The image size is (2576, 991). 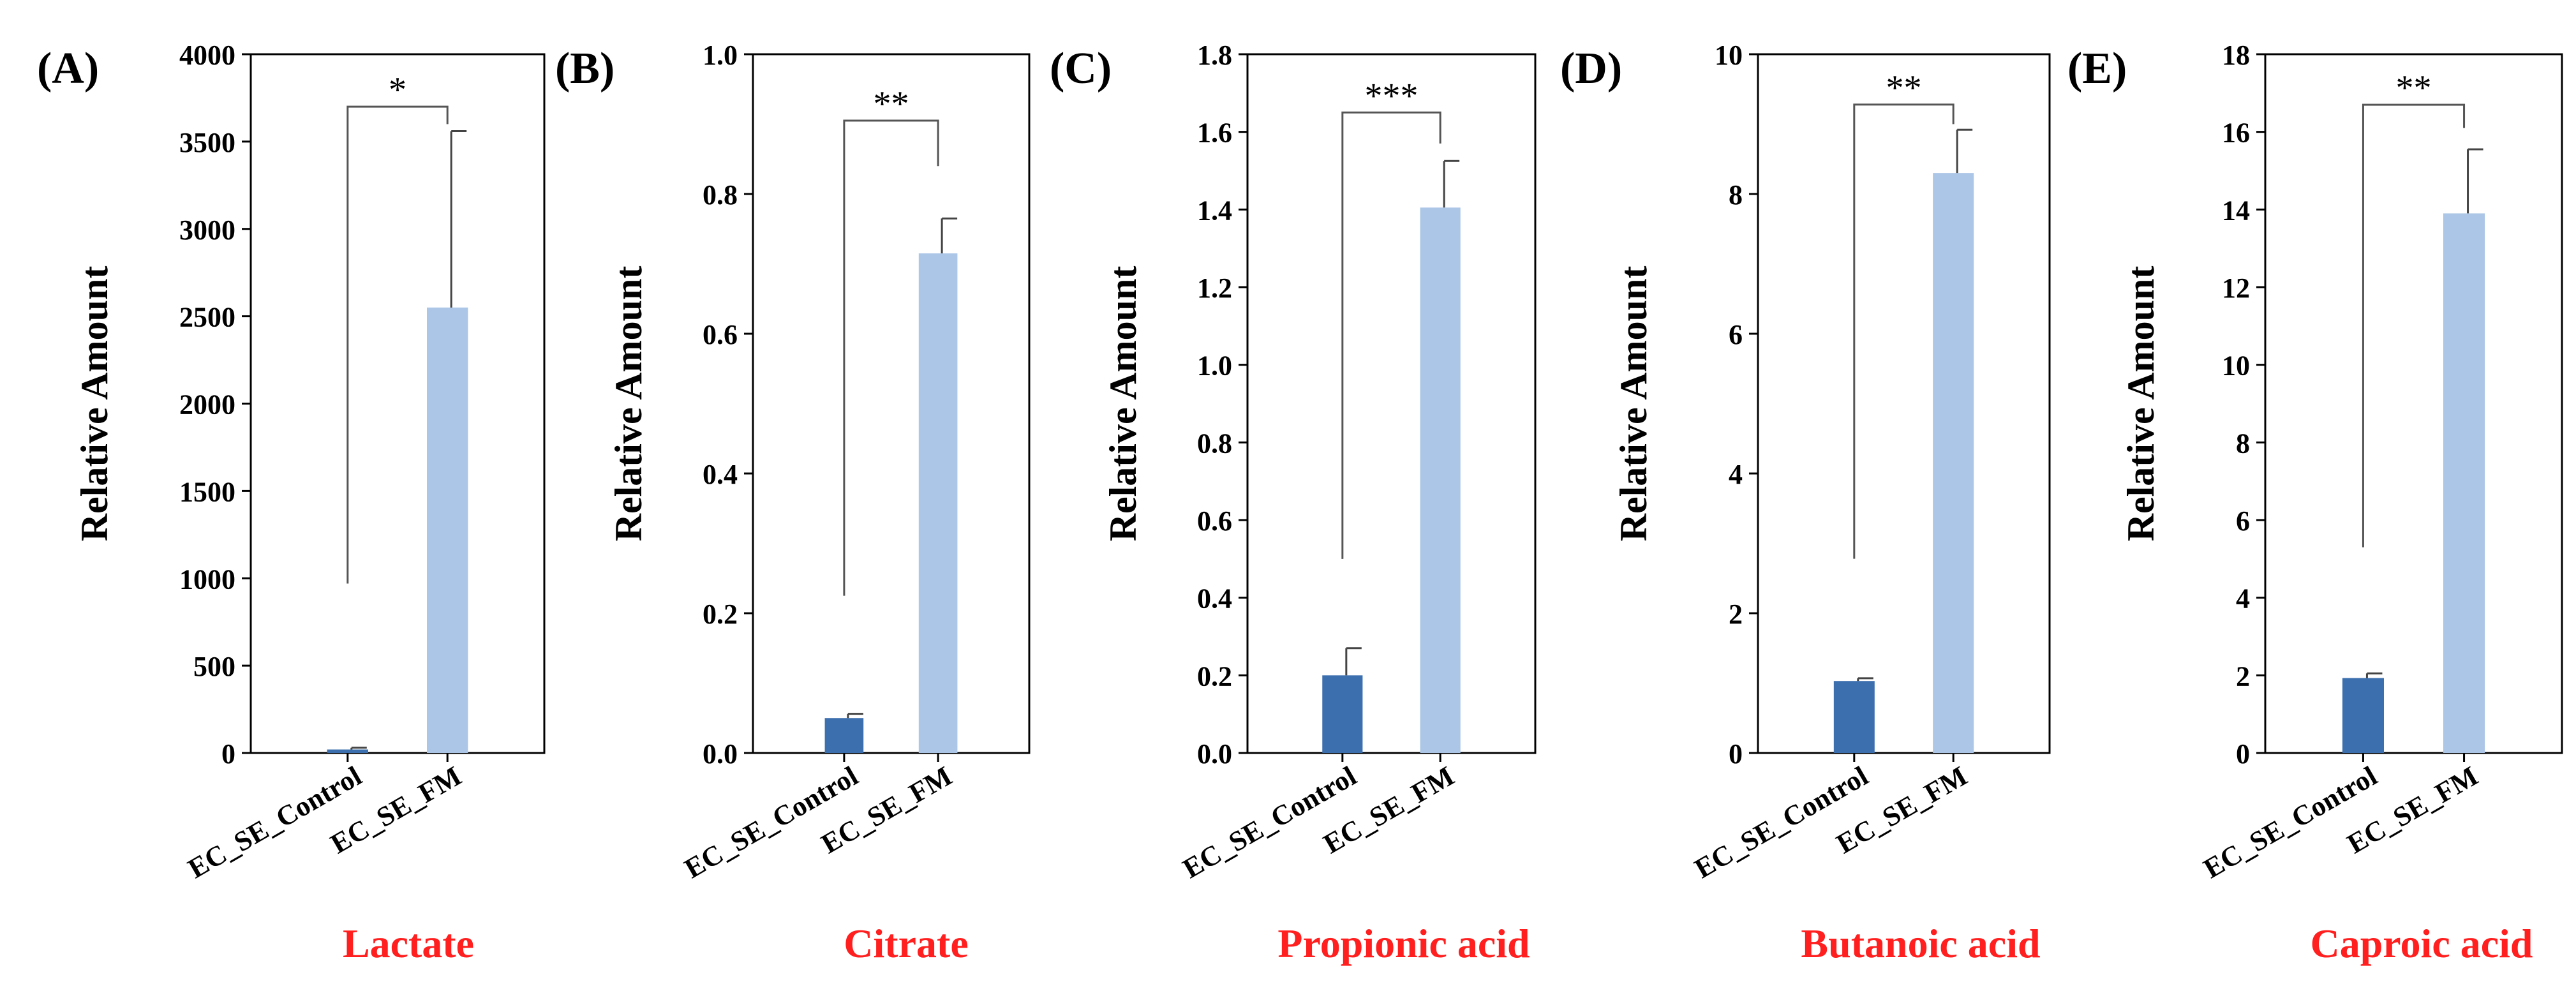 What do you see at coordinates (1214, 133) in the screenshot?
I see `y-tick-label: 1.6` at bounding box center [1214, 133].